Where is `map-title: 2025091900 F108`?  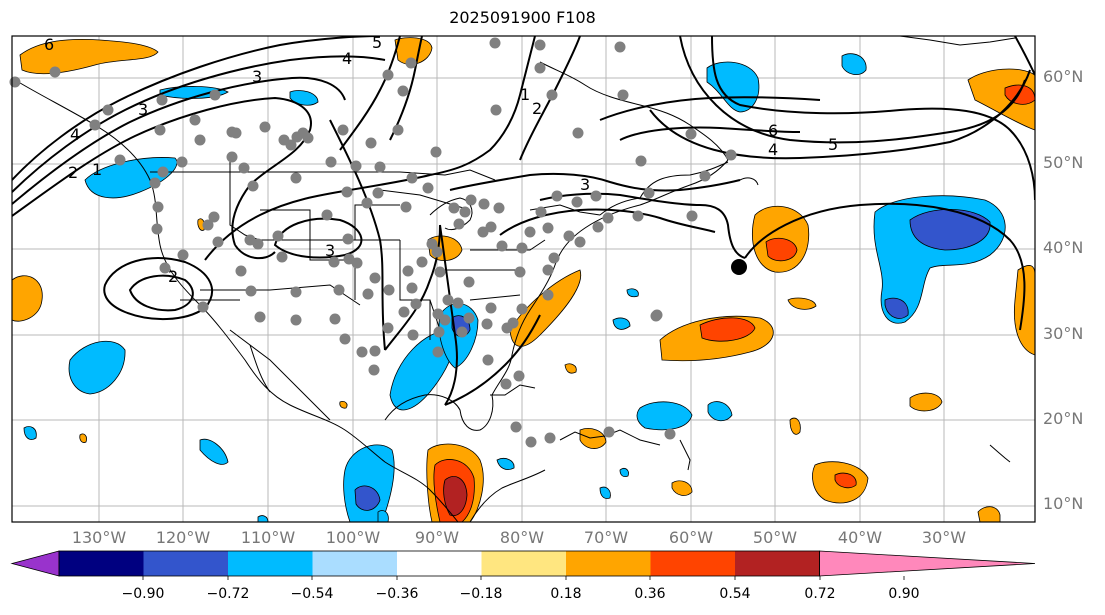 map-title: 2025091900 F108 is located at coordinates (522, 17).